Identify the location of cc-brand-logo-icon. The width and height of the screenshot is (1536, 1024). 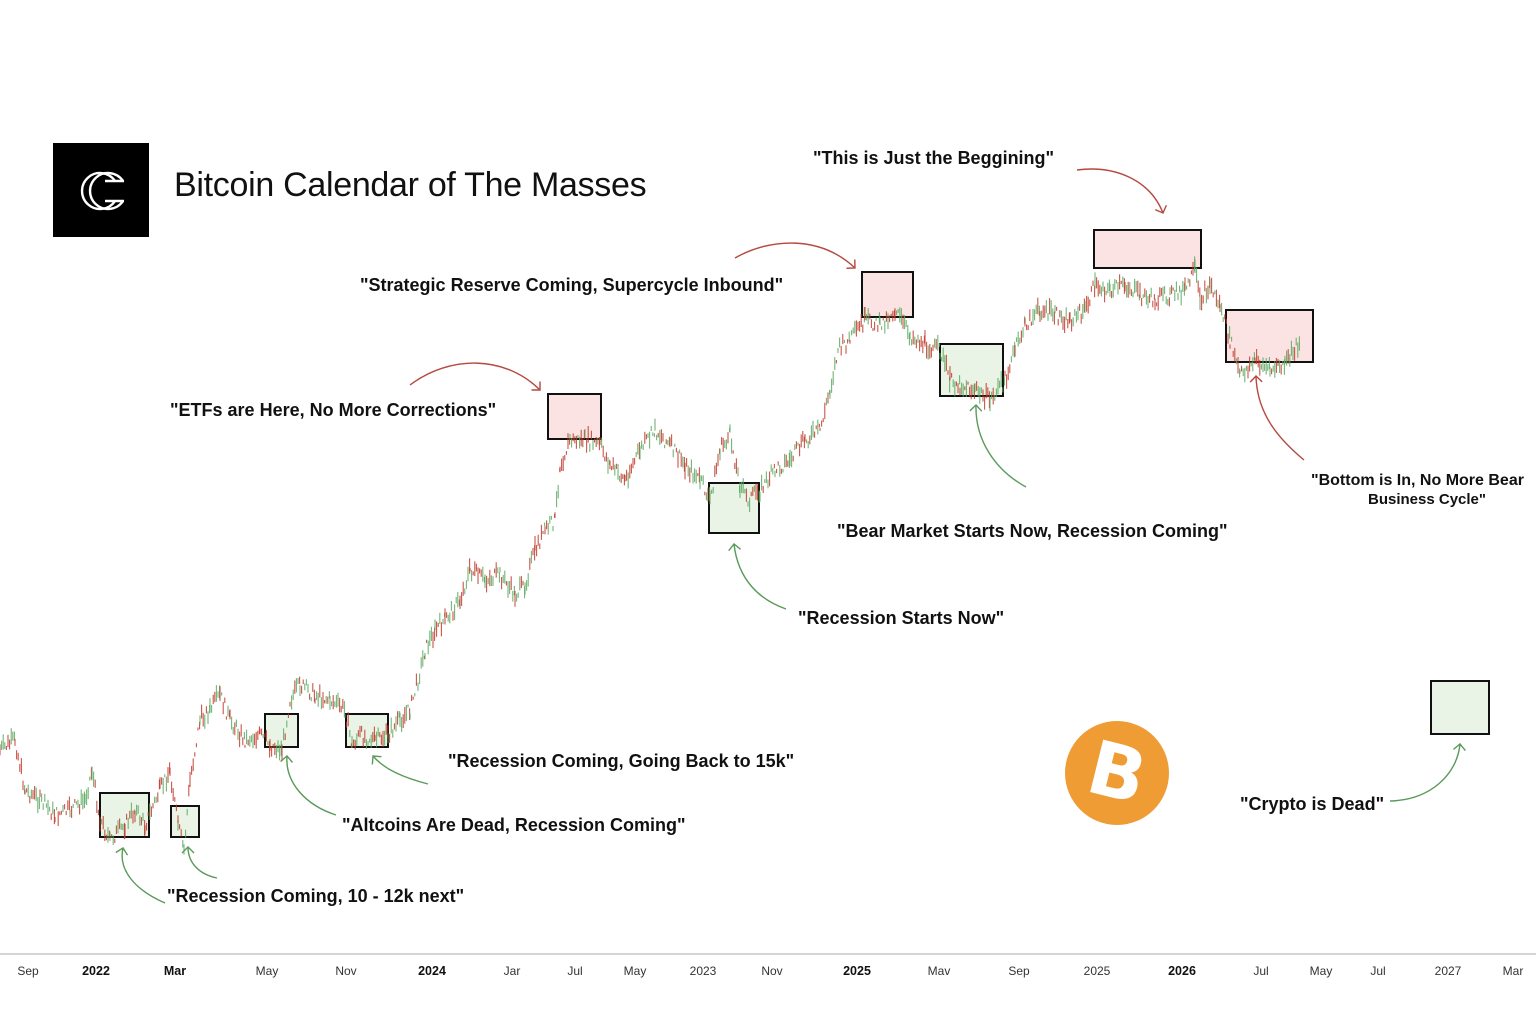
(102, 191).